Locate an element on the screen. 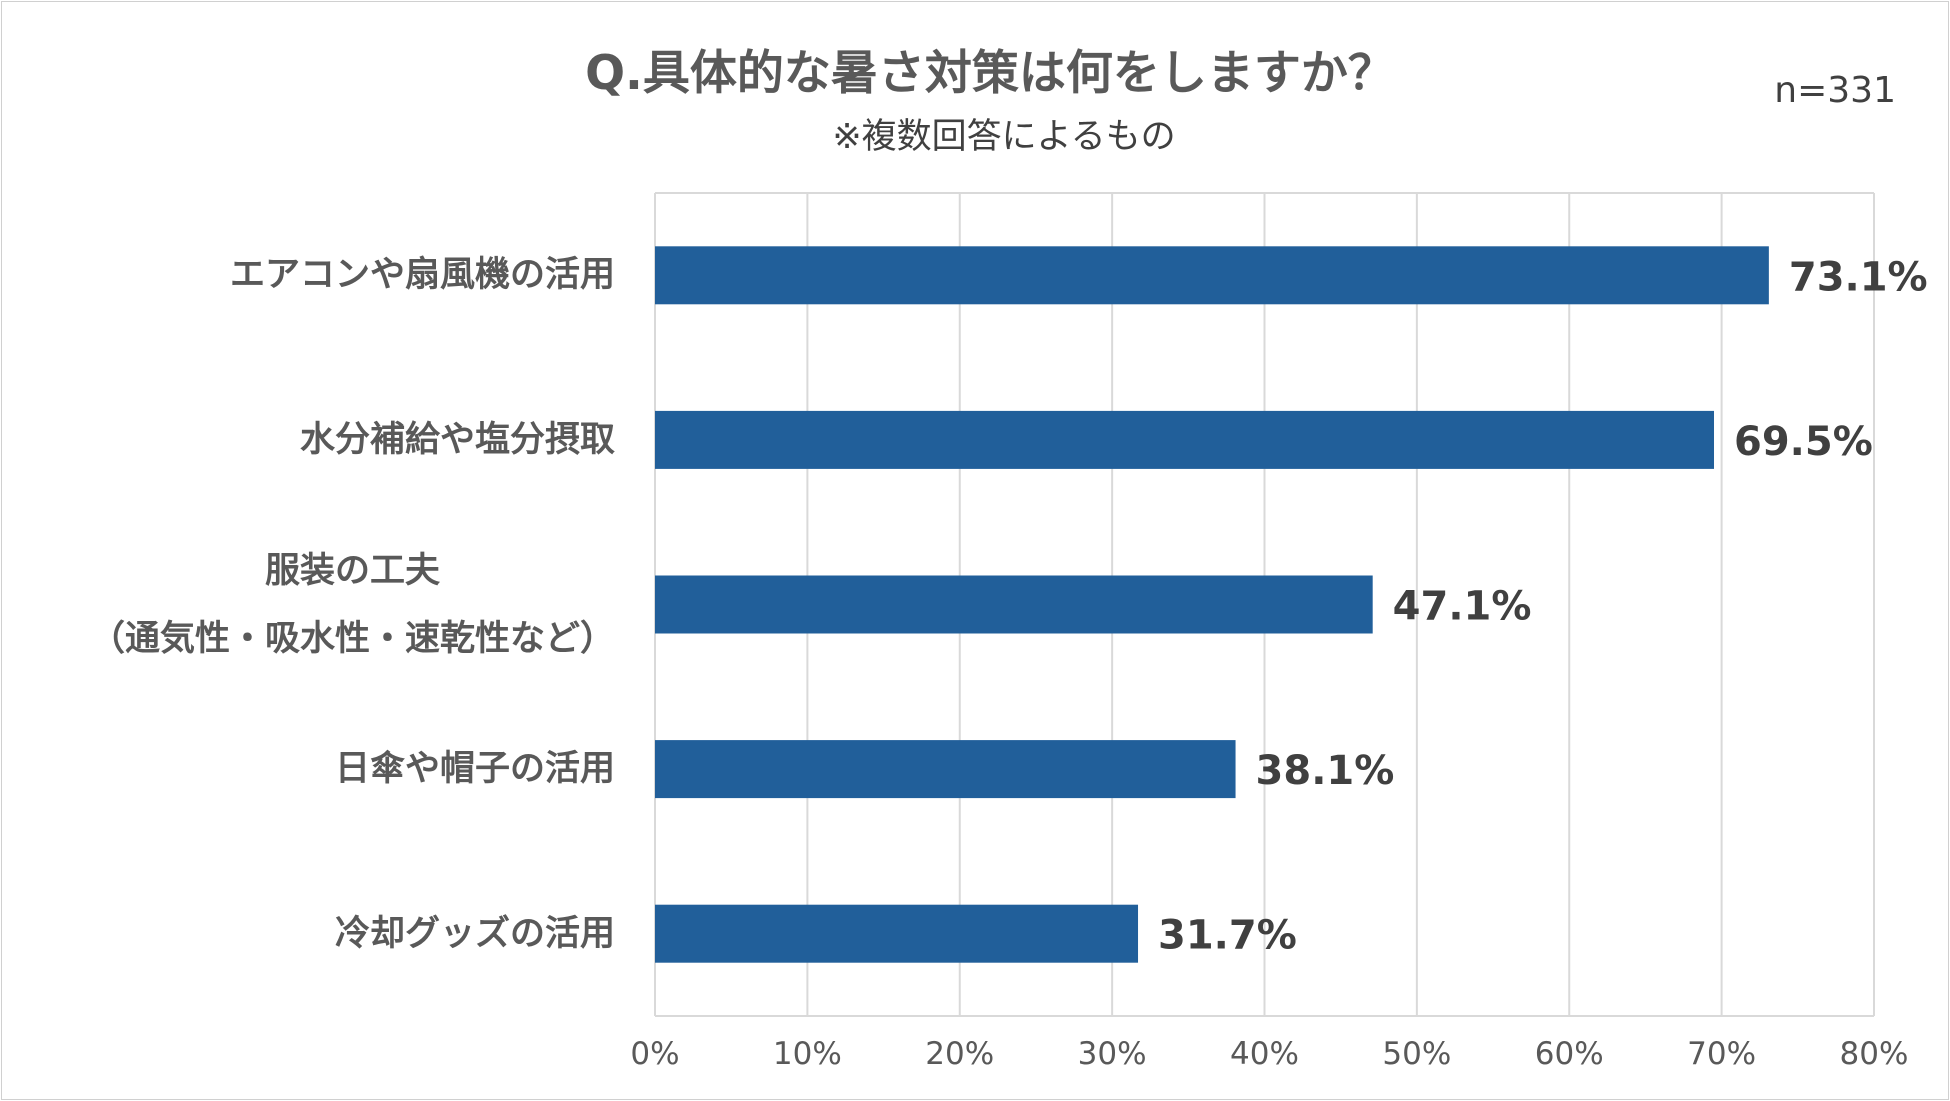  category-label-line: 日傘や帽子の活用 is located at coordinates (474, 769).